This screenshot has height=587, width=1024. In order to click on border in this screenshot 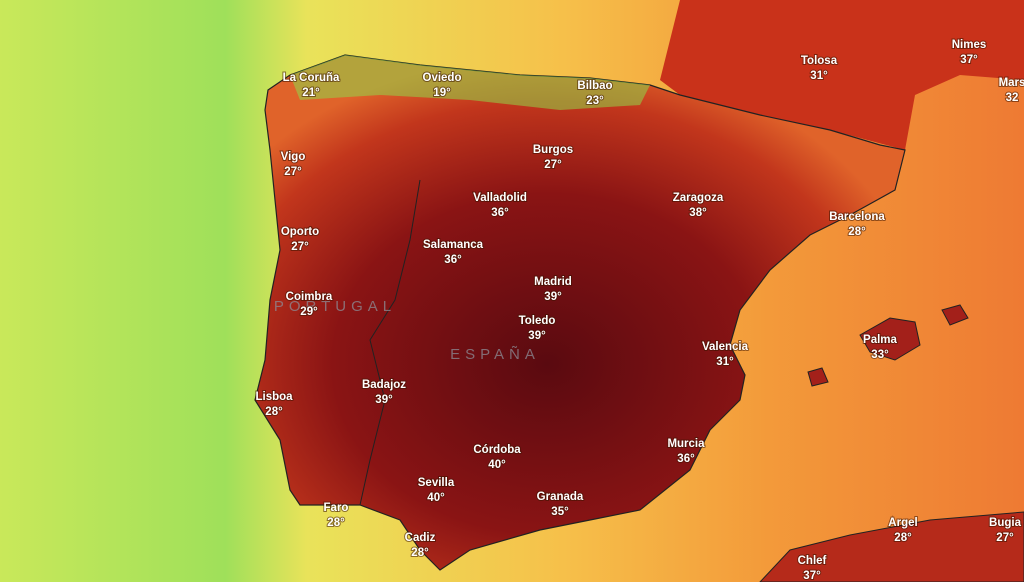, I will do `click(390, 342)`.